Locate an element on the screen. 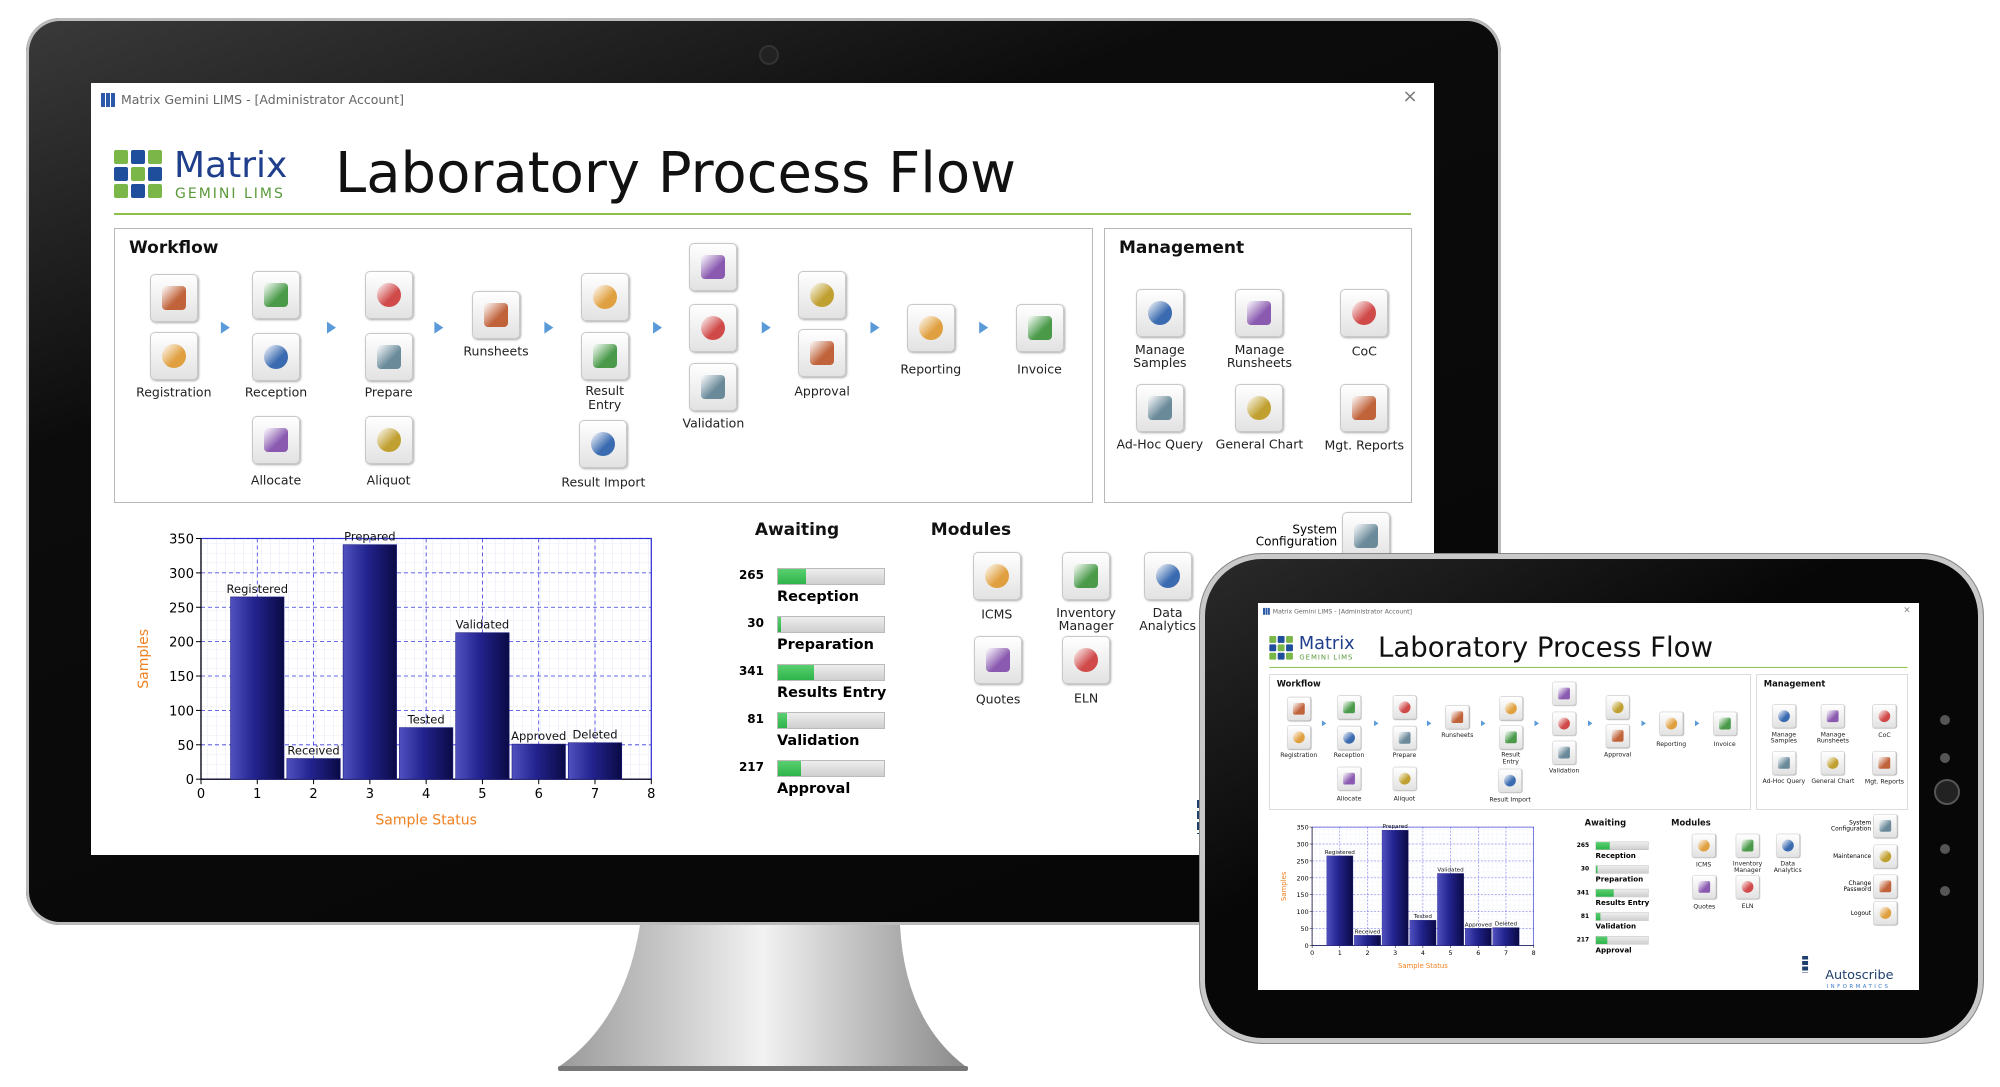 Image resolution: width=2000 pixels, height=1087 pixels. management-label: Ad-Hoc Query is located at coordinates (1160, 444).